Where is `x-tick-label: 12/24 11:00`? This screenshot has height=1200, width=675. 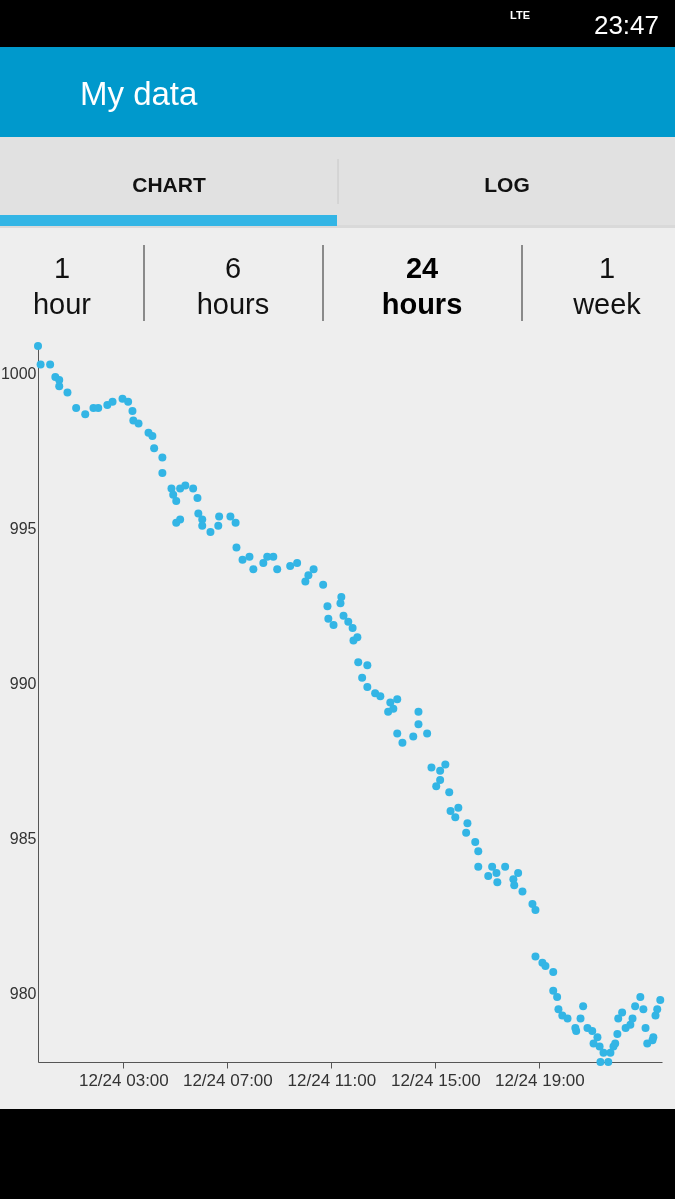
x-tick-label: 12/24 11:00 is located at coordinates (332, 1080).